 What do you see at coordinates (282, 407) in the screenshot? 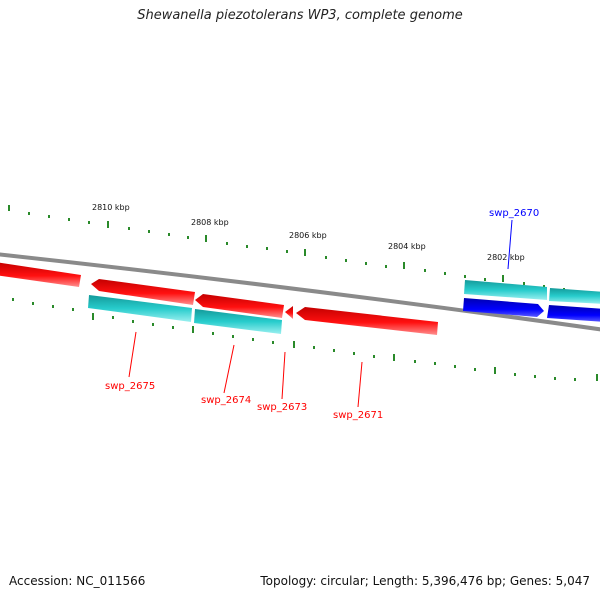
I see `gene-label-swp-2673: swp_2673` at bounding box center [282, 407].